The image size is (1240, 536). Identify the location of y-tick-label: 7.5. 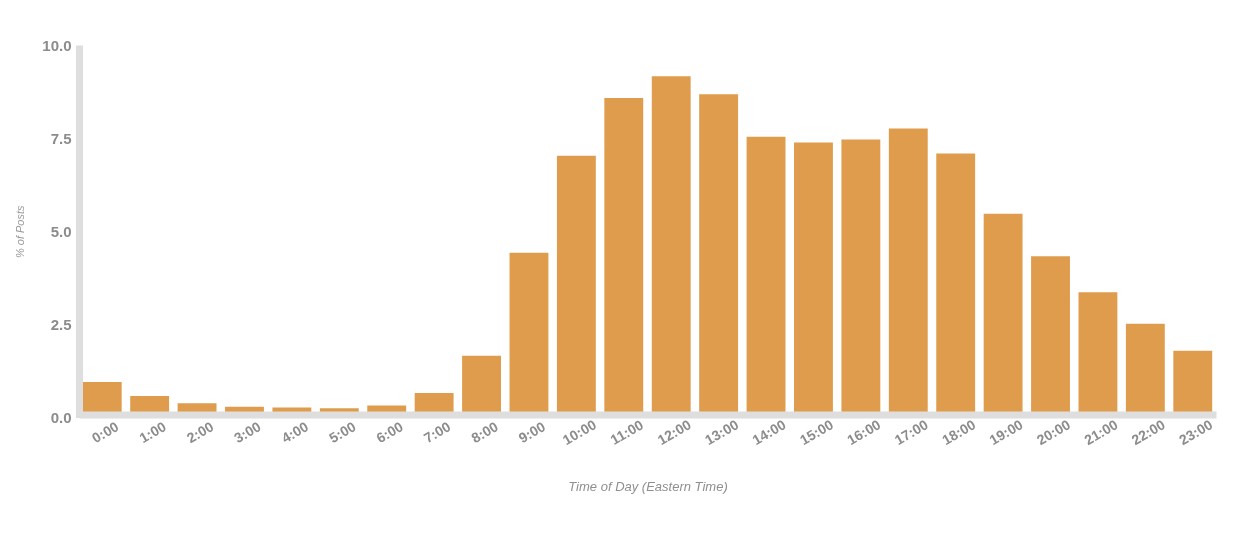
(61, 138).